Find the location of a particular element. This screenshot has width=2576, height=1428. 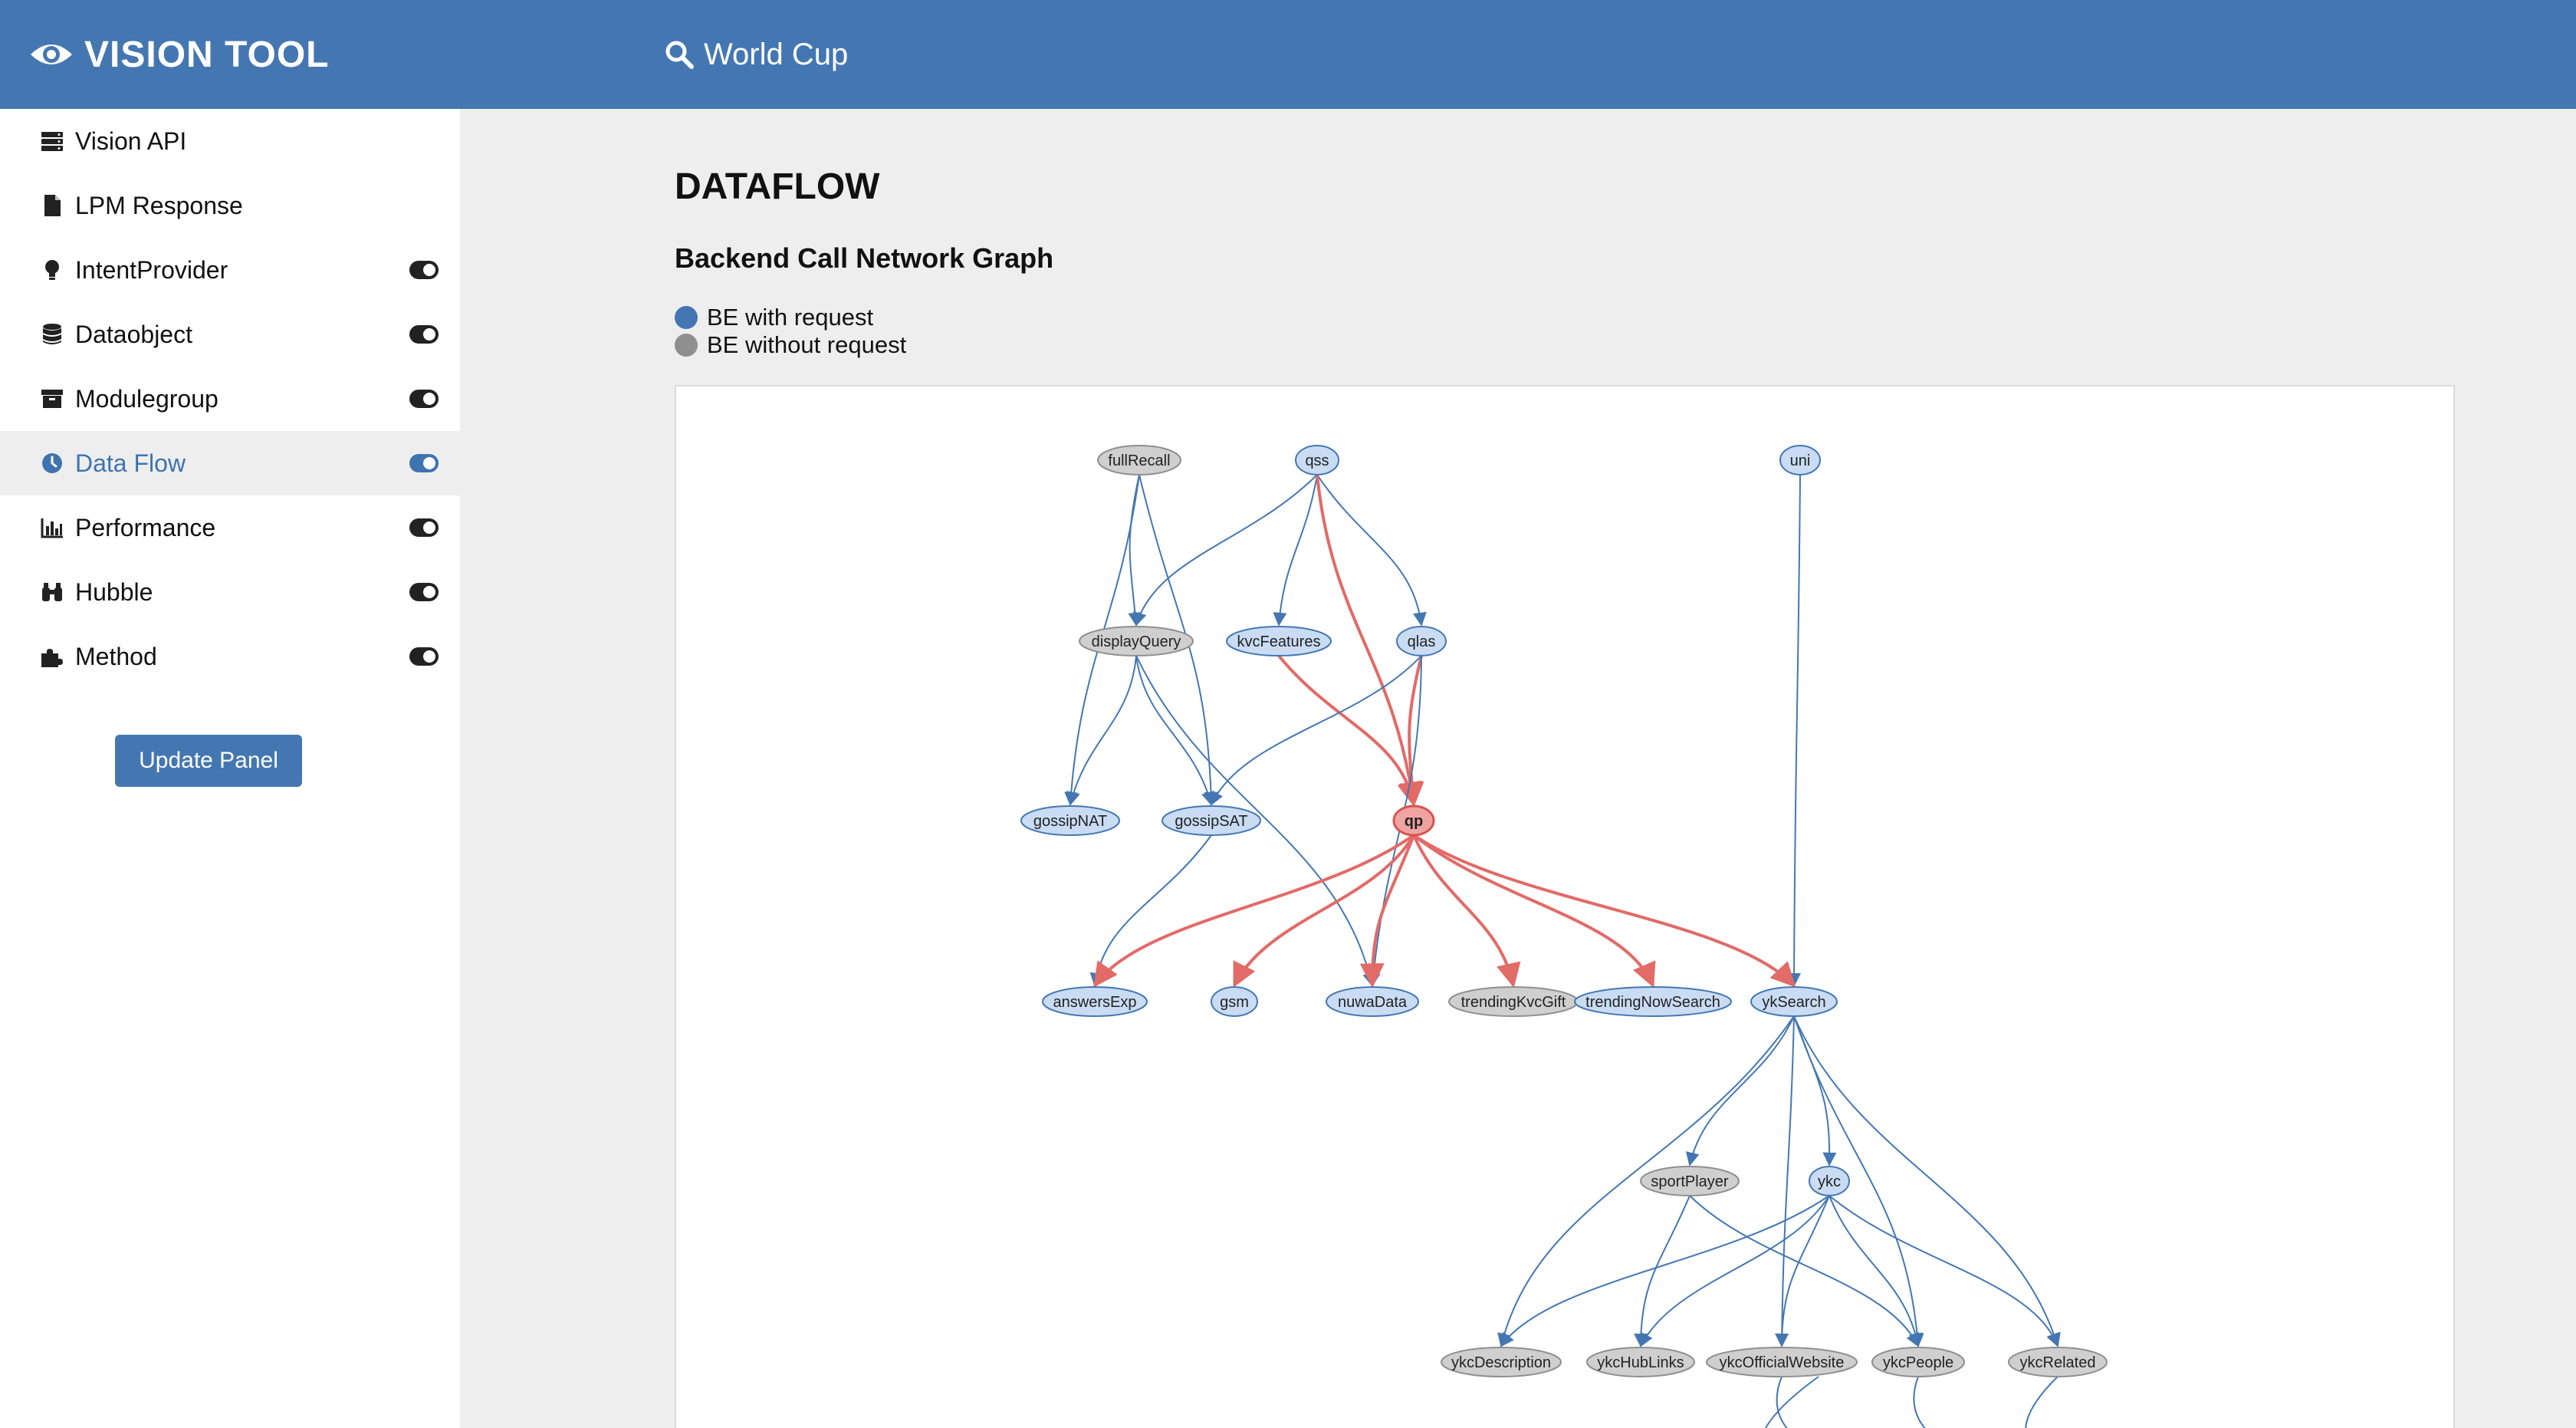

graph-node-nuwaData: nuwaData is located at coordinates (1372, 1001).